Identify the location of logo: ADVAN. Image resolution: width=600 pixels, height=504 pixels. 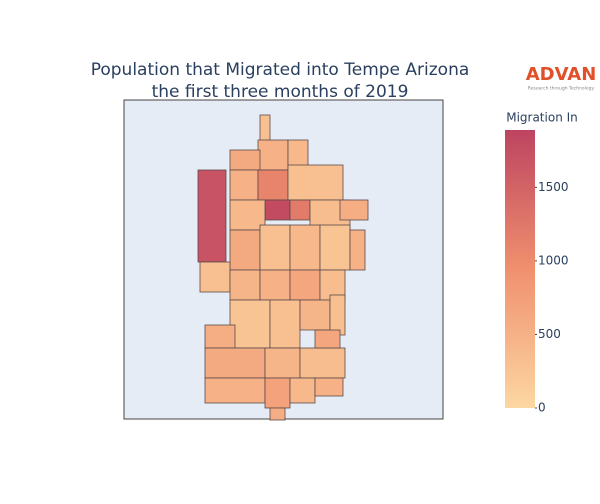
(561, 74).